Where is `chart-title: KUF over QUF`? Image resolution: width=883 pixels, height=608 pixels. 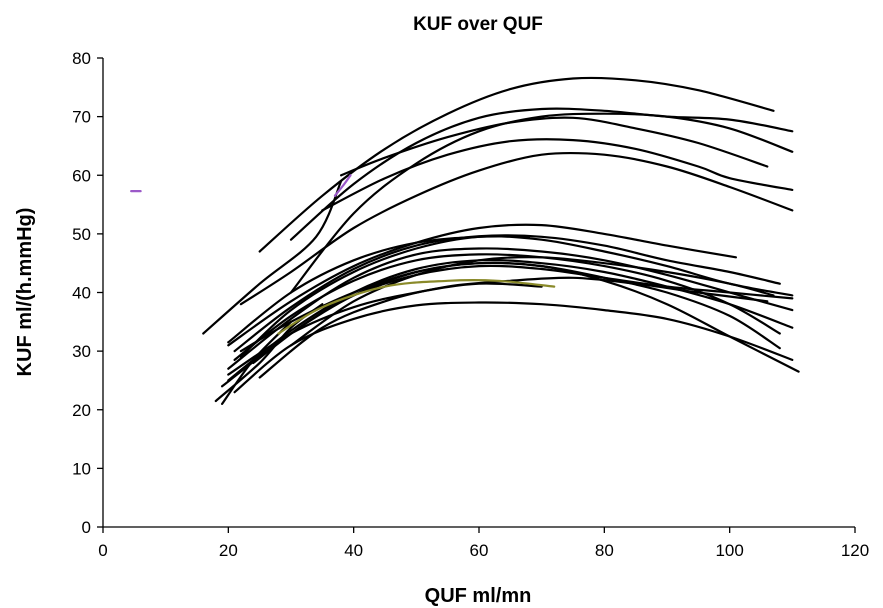
chart-title: KUF over QUF is located at coordinates (478, 24).